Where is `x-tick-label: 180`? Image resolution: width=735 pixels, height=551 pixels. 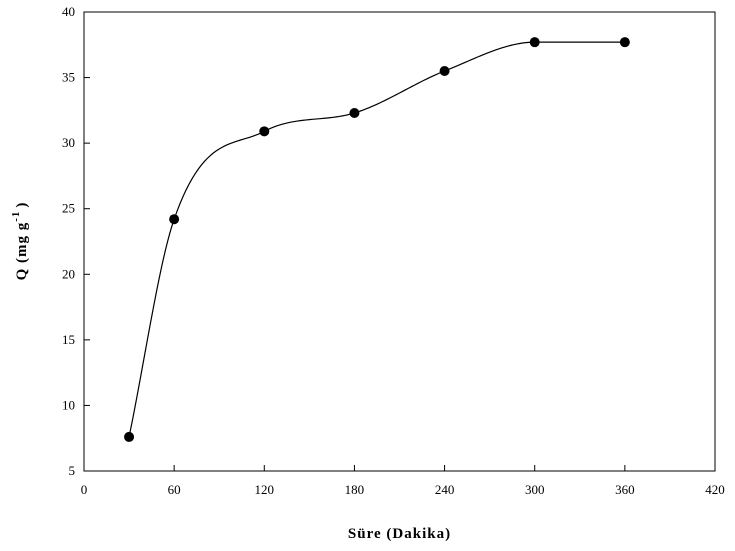 x-tick-label: 180 is located at coordinates (355, 489).